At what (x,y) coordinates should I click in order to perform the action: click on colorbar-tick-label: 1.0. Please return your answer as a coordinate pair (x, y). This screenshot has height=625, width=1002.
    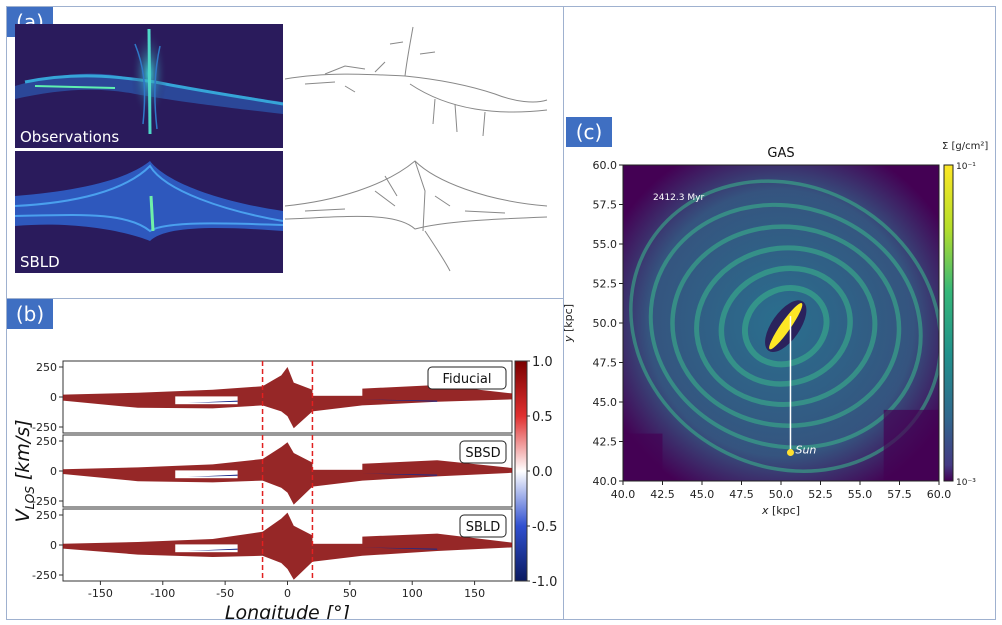
    Looking at the image, I should click on (542, 362).